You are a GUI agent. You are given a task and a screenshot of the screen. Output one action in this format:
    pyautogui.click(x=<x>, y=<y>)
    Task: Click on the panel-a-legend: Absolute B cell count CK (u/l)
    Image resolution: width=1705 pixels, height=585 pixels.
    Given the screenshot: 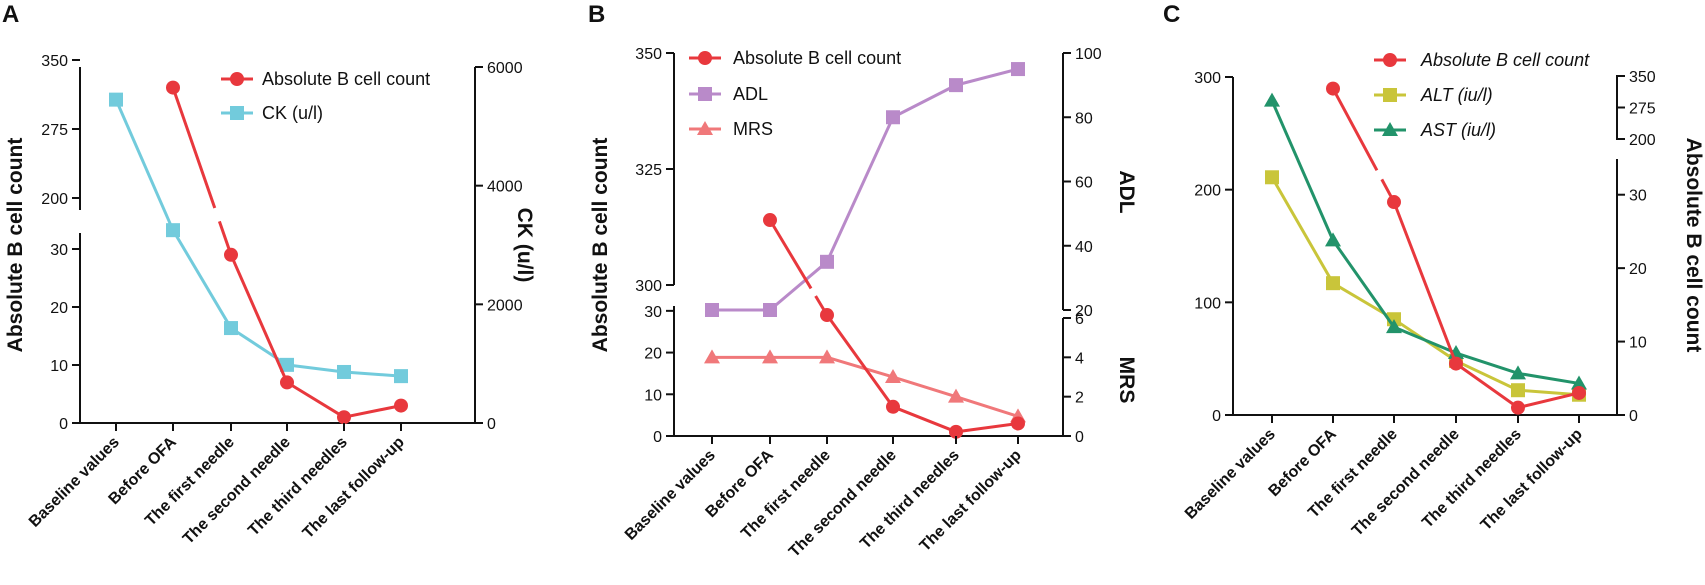 What is the action you would take?
    pyautogui.click(x=325, y=96)
    